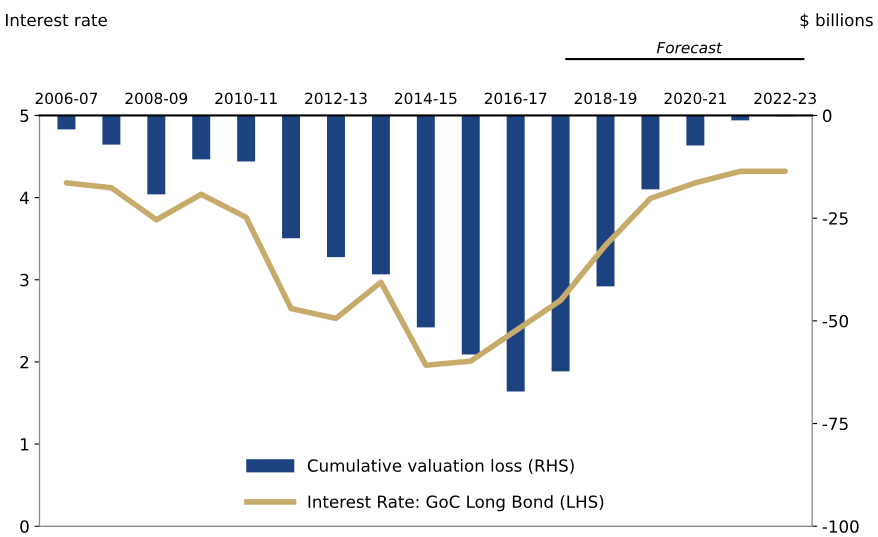 The image size is (878, 537). Describe the element at coordinates (689, 48) in the screenshot. I see `text: Forecast` at that location.